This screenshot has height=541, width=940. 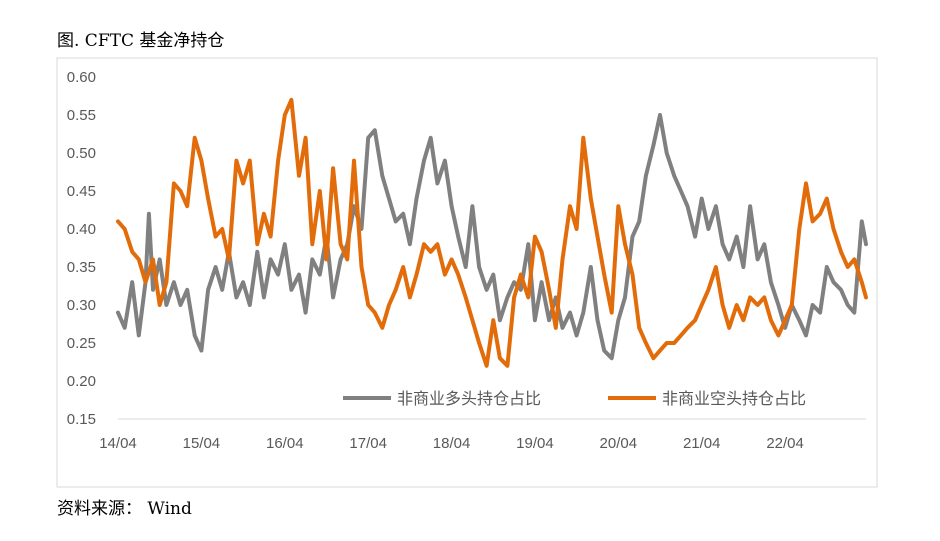 I want to click on x-tick-label: 19/04, so click(x=535, y=443).